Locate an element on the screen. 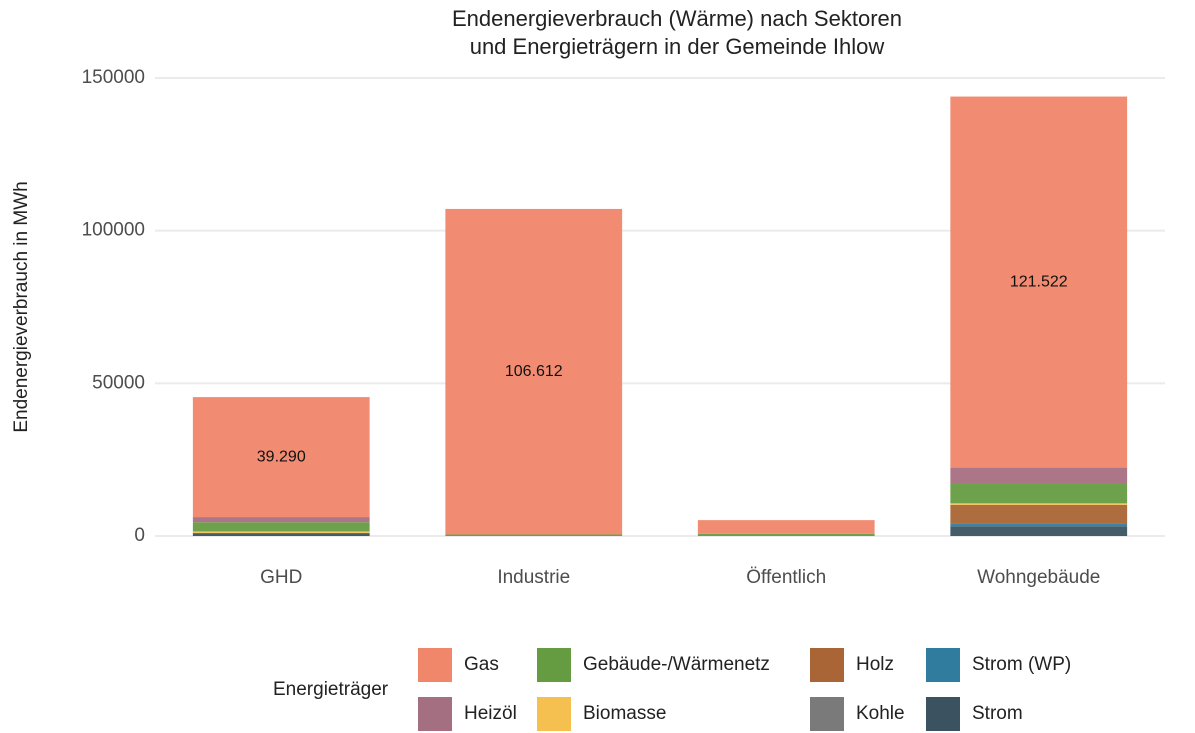 This screenshot has width=1195, height=733. legend-title: Energieträger is located at coordinates (331, 689).